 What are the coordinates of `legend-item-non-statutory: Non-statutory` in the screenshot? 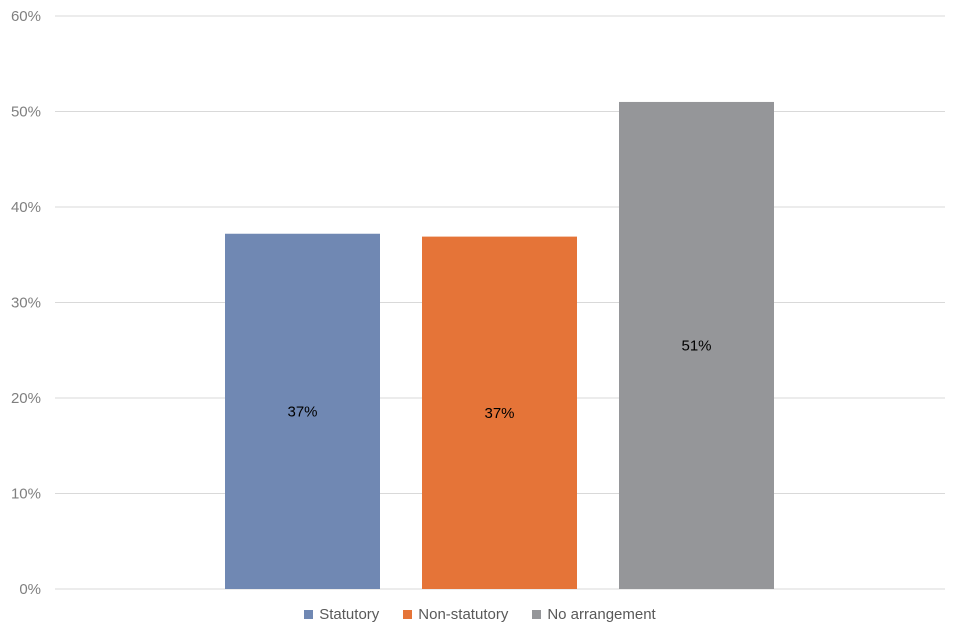 It's located at (455, 614).